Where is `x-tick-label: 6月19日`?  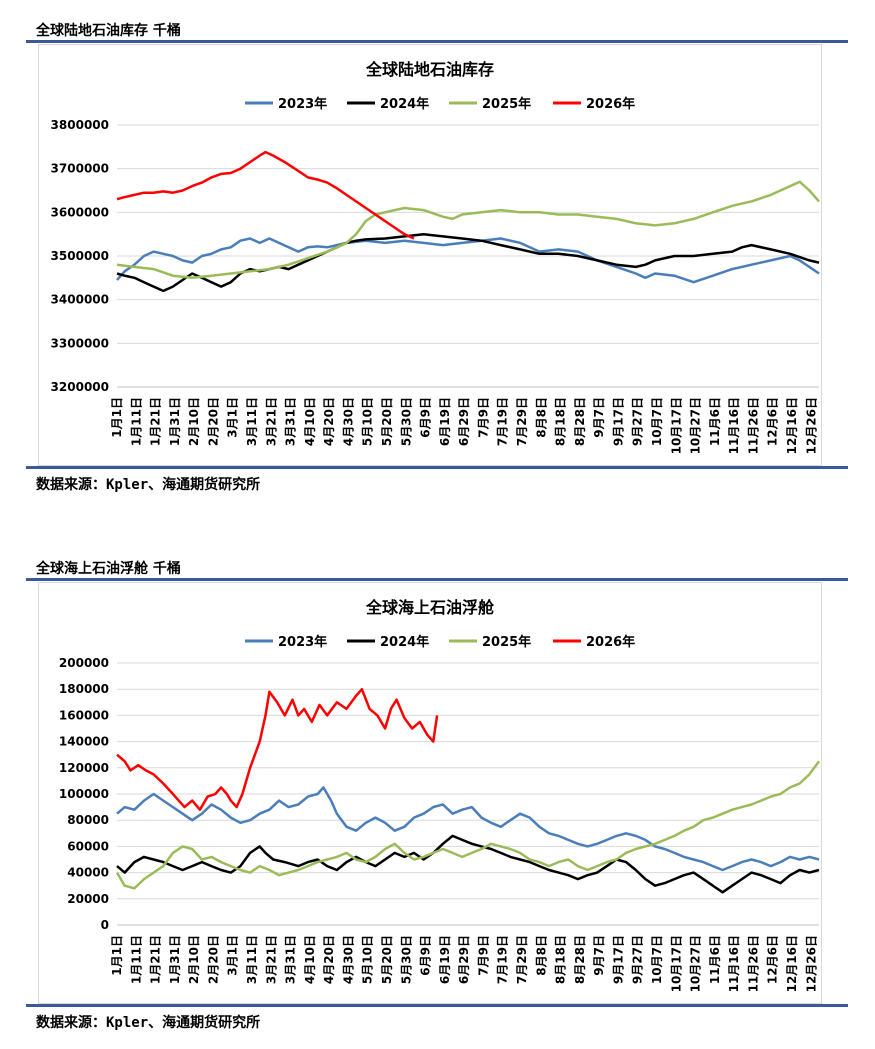
x-tick-label: 6月19日 is located at coordinates (445, 421).